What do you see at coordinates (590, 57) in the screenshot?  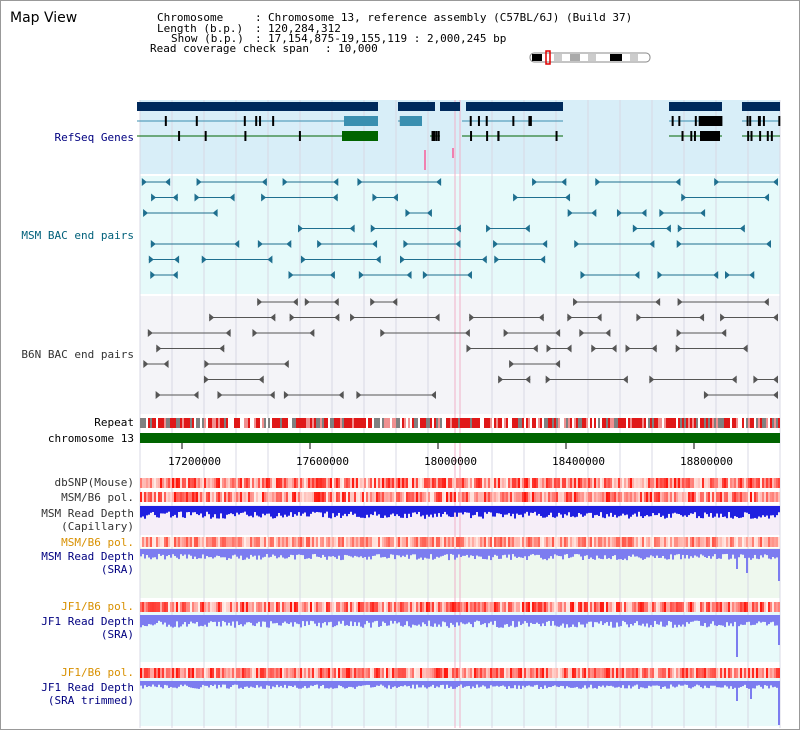 I see `chromosome-ideogram` at bounding box center [590, 57].